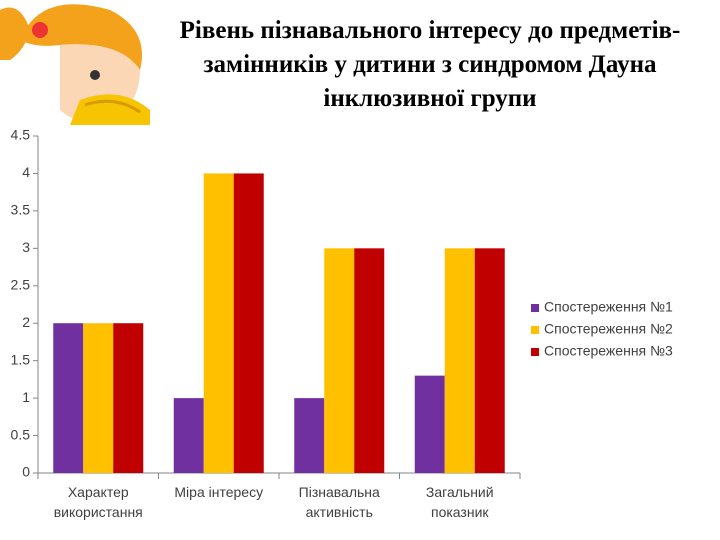  I want to click on y-tick-label: 0.5, so click(21, 434).